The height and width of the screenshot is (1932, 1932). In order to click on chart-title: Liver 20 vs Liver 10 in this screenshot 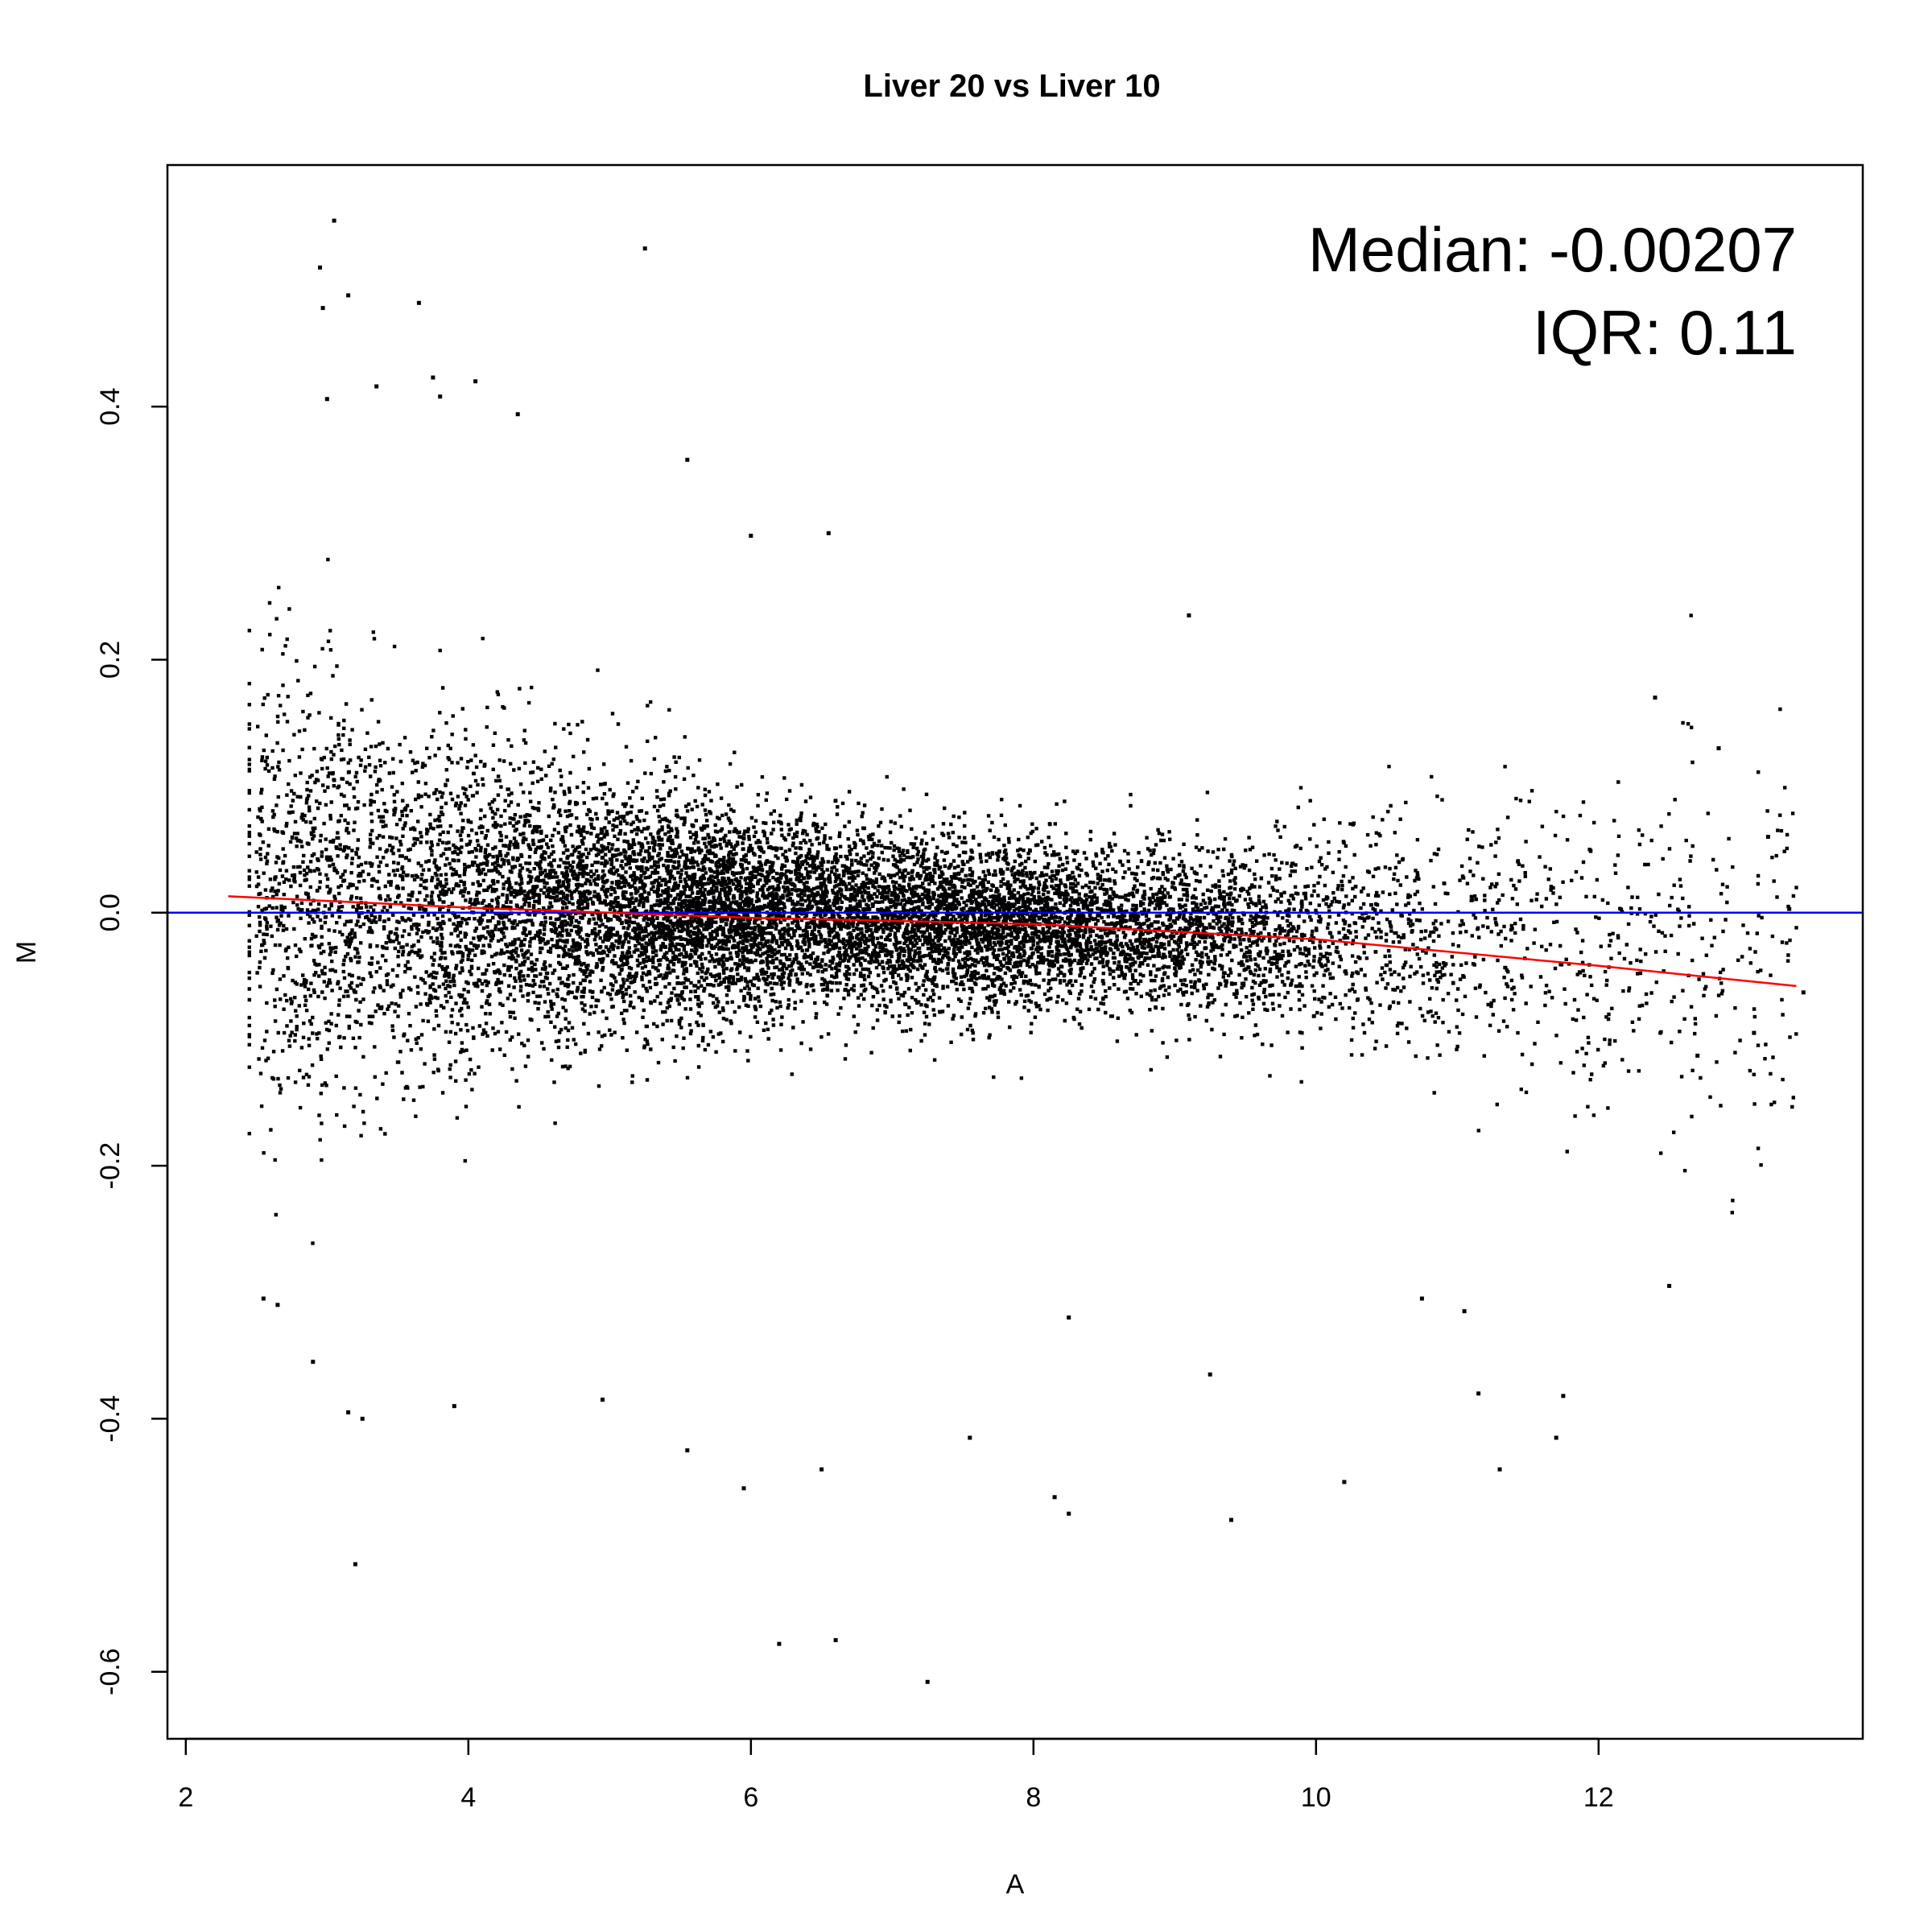, I will do `click(1011, 86)`.